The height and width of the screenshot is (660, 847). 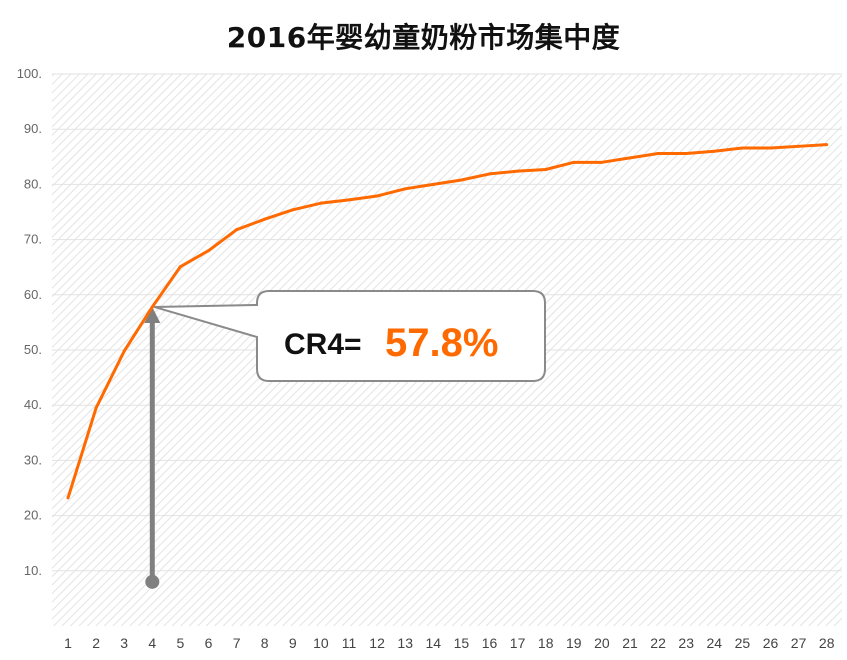 What do you see at coordinates (323, 344) in the screenshot?
I see `callout-label: CR4=` at bounding box center [323, 344].